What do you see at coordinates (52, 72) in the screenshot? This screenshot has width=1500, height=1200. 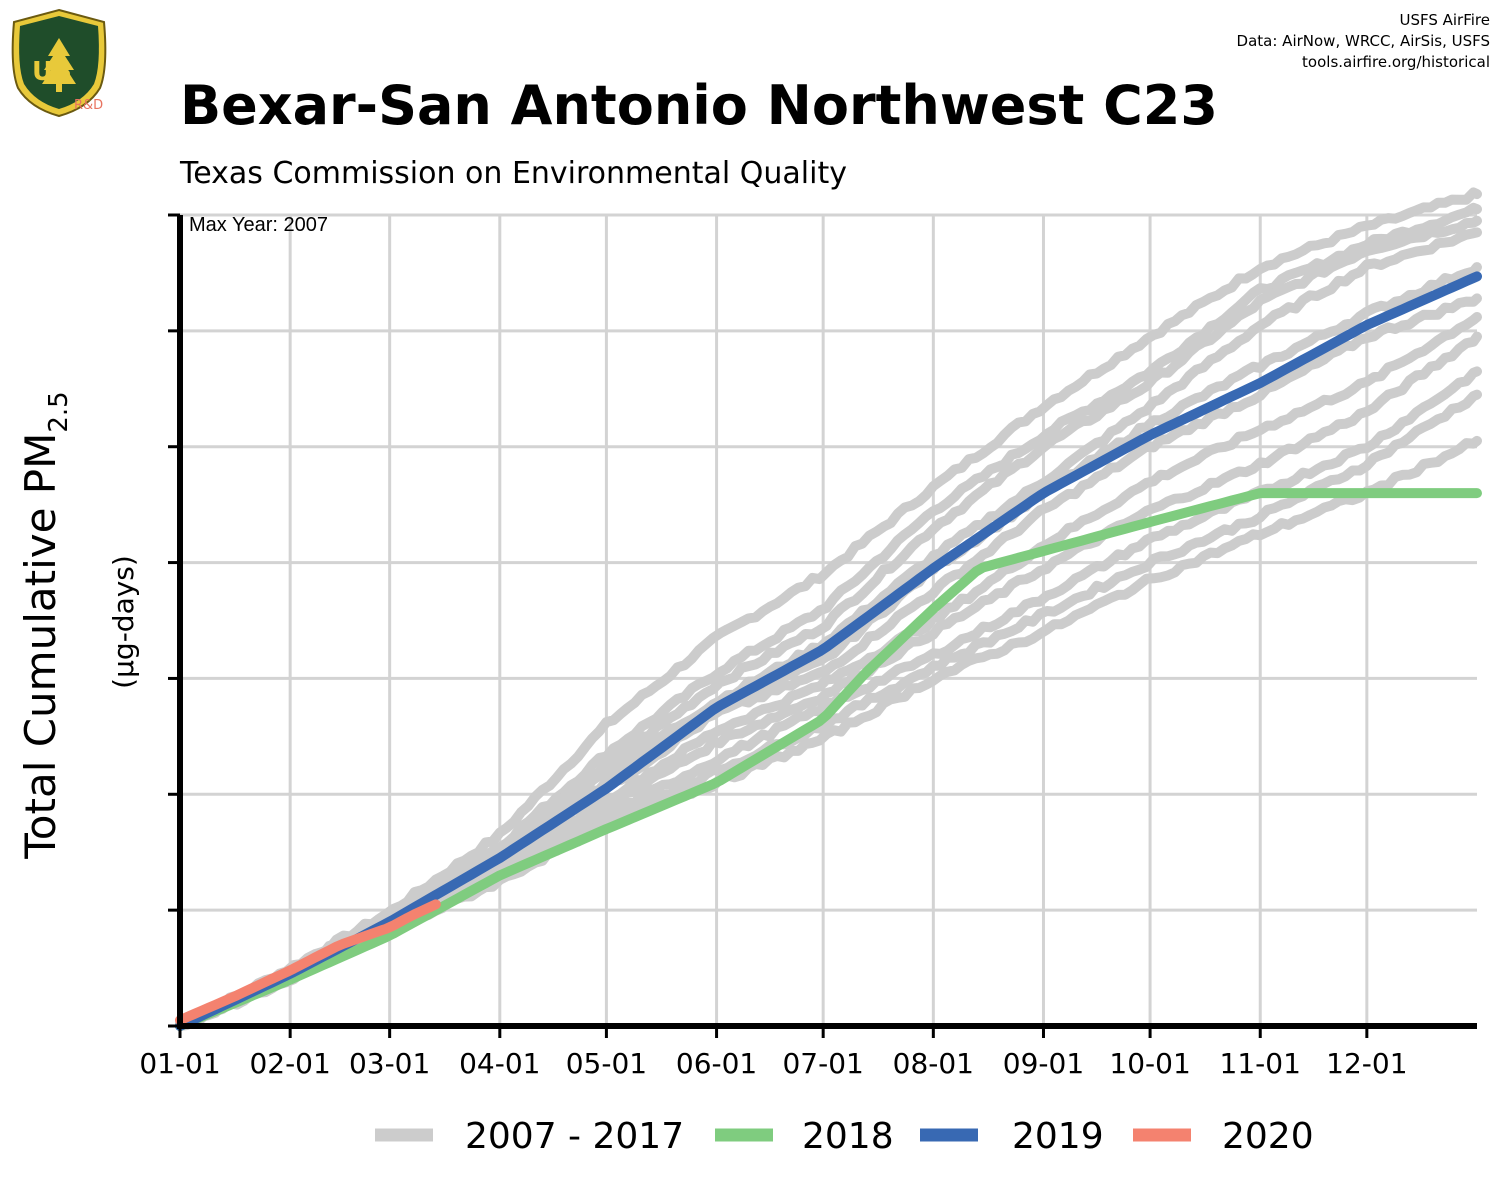 I see `logo-u: US` at bounding box center [52, 72].